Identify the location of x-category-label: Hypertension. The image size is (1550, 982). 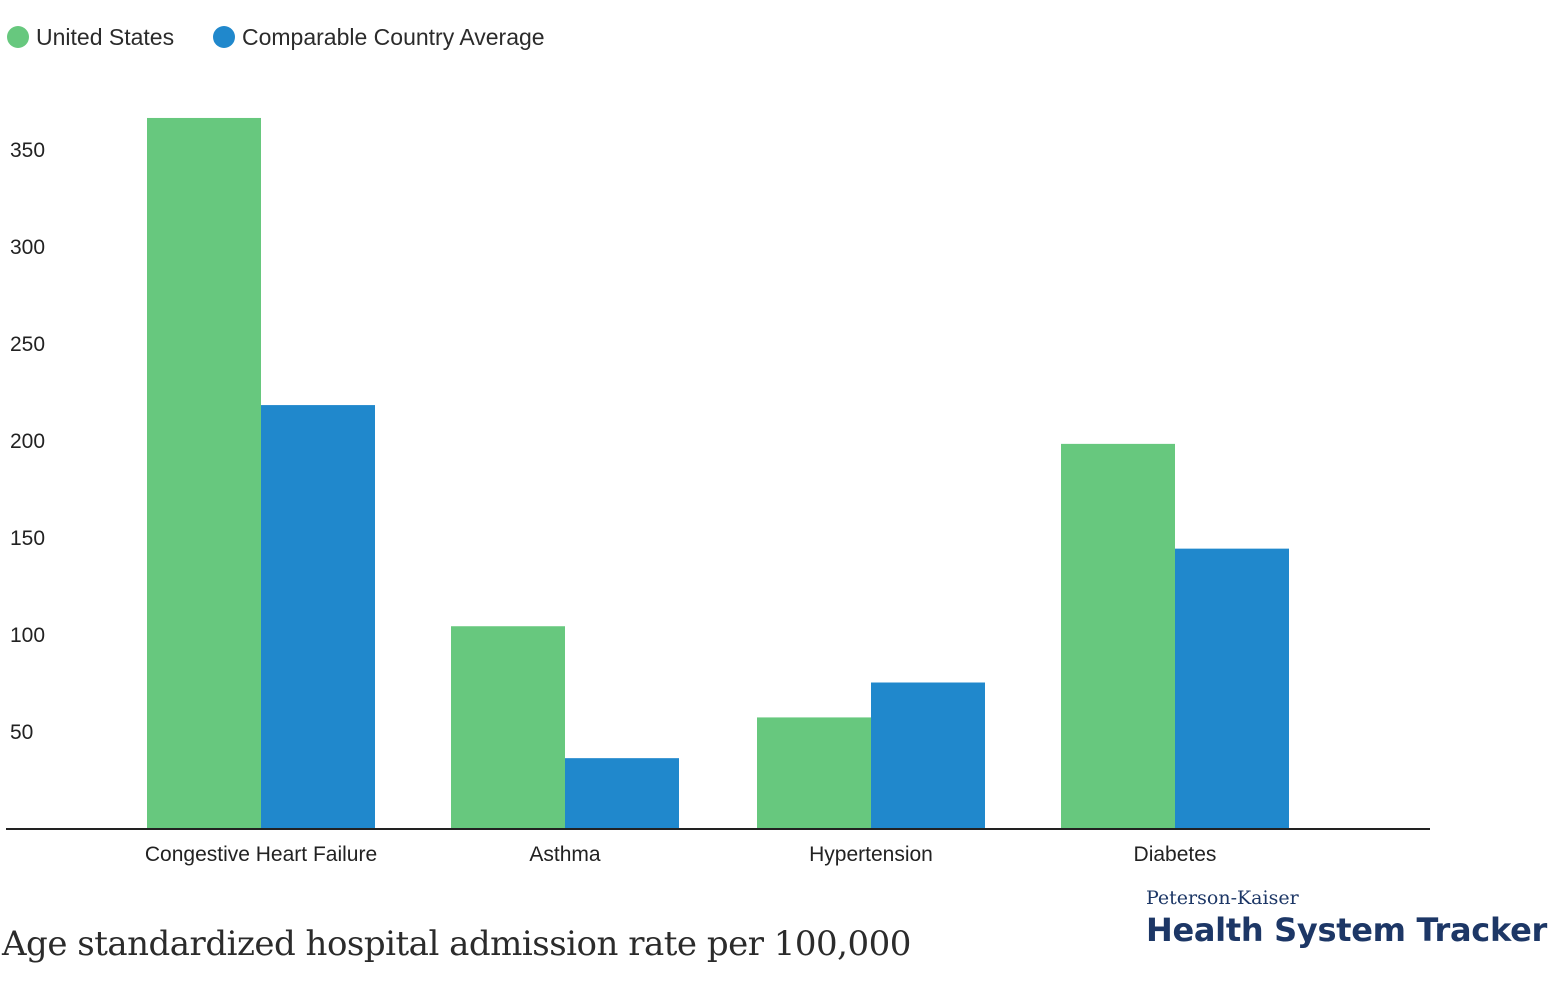
(871, 854).